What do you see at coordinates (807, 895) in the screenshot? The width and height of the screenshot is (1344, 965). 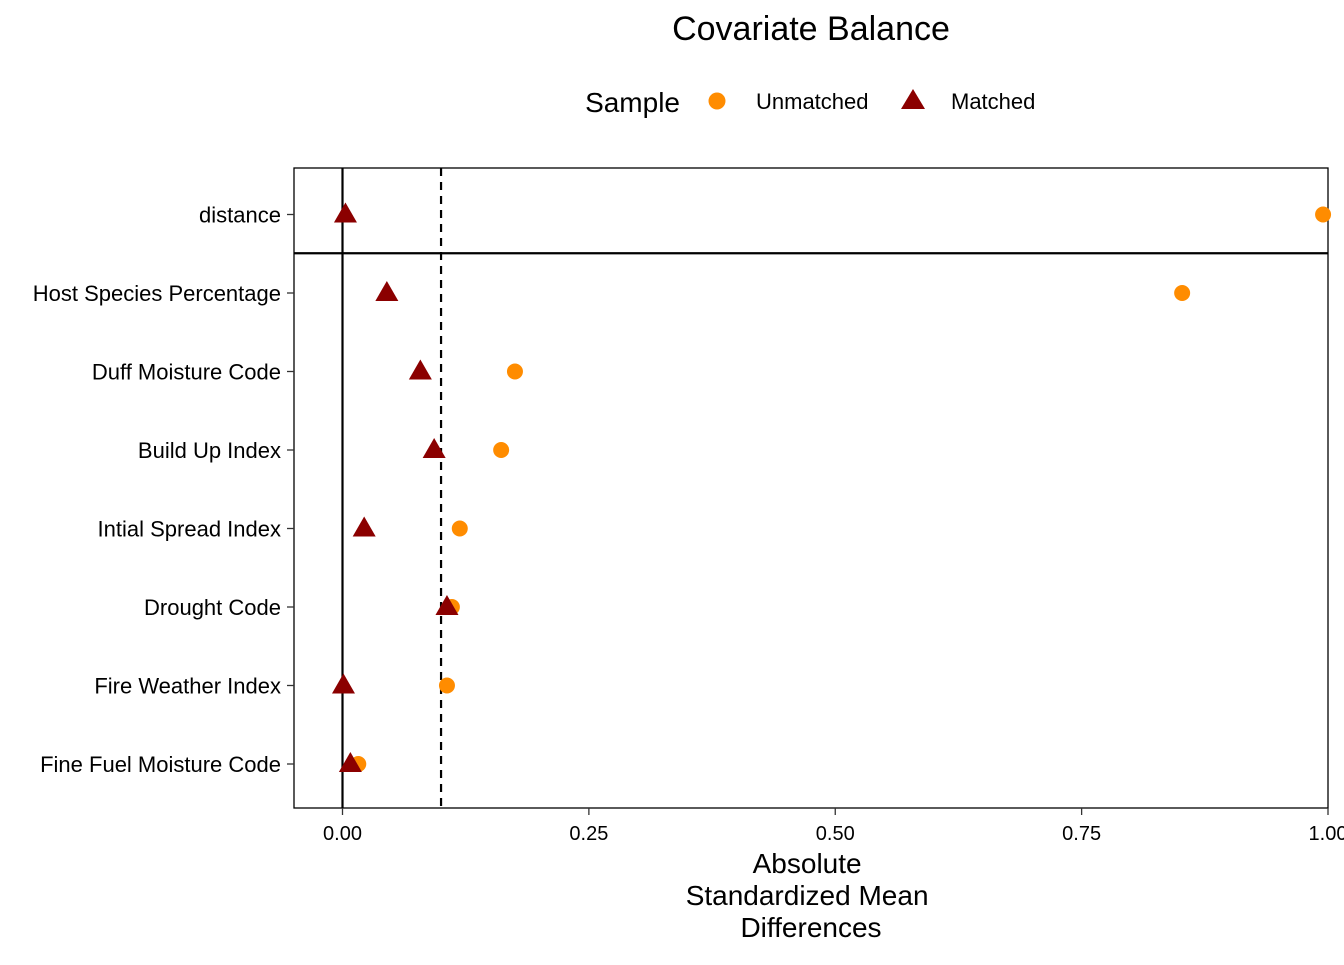 I see `x-axis-label-line-2: Standardized Mean` at bounding box center [807, 895].